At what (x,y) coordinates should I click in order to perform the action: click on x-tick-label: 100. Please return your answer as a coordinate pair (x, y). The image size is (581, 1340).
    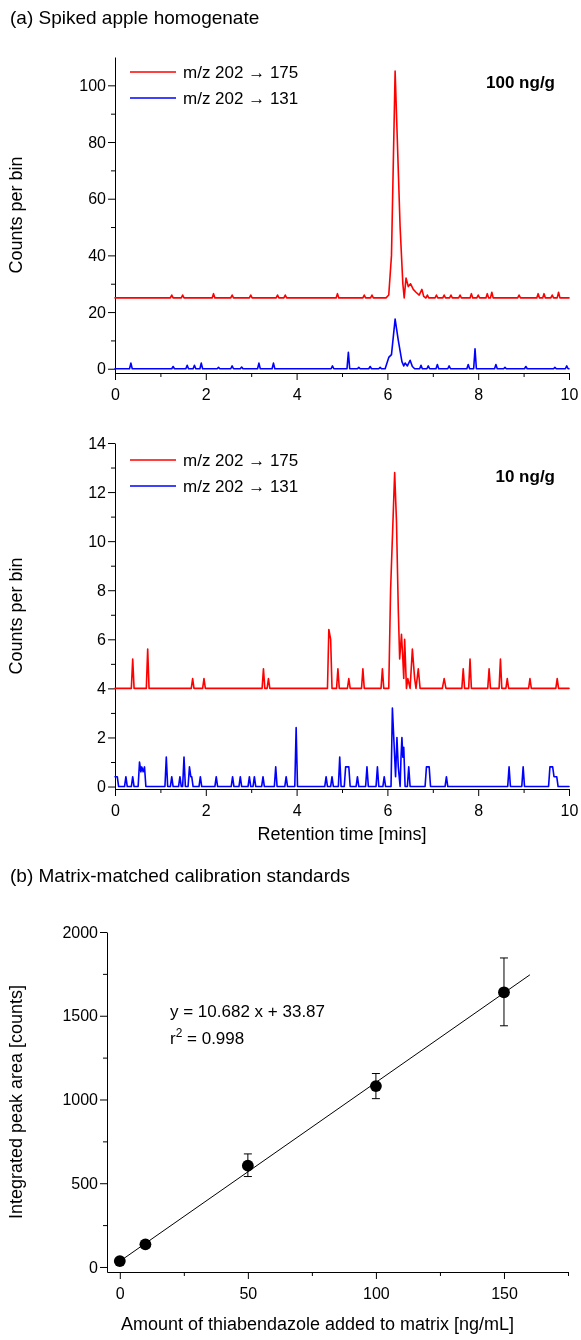
    Looking at the image, I should click on (376, 1293).